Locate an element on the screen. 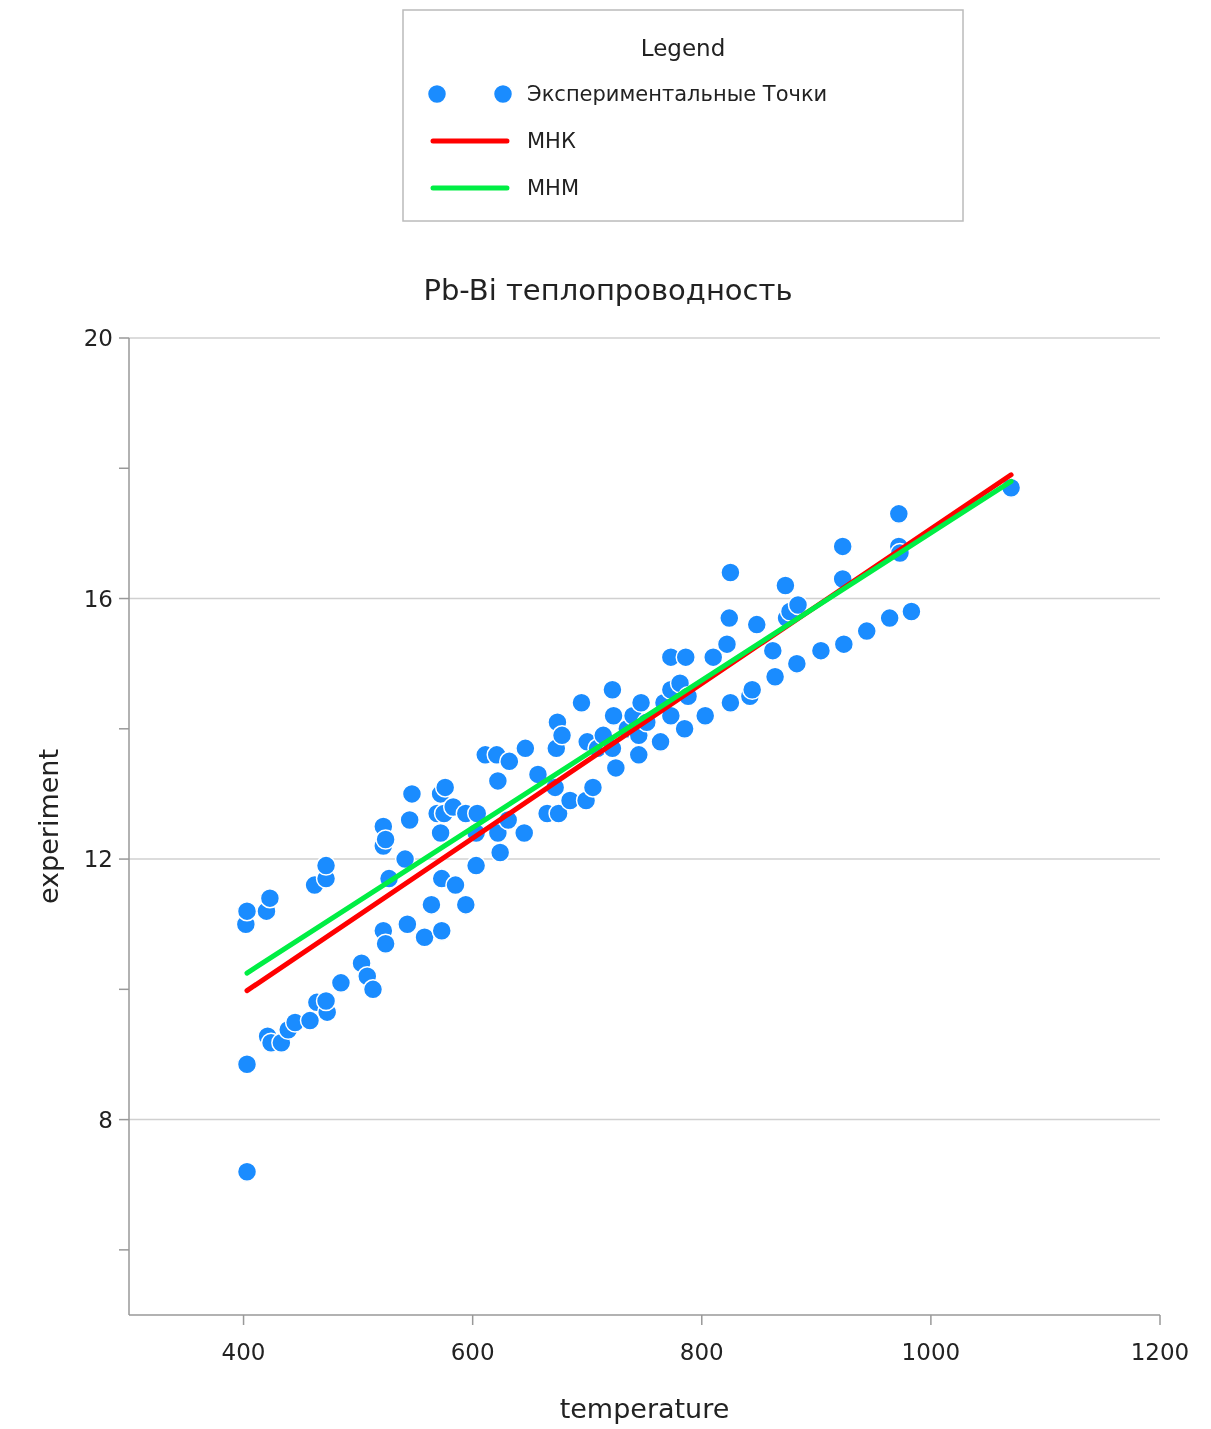  y-tick-label: 8 is located at coordinates (105, 1119).